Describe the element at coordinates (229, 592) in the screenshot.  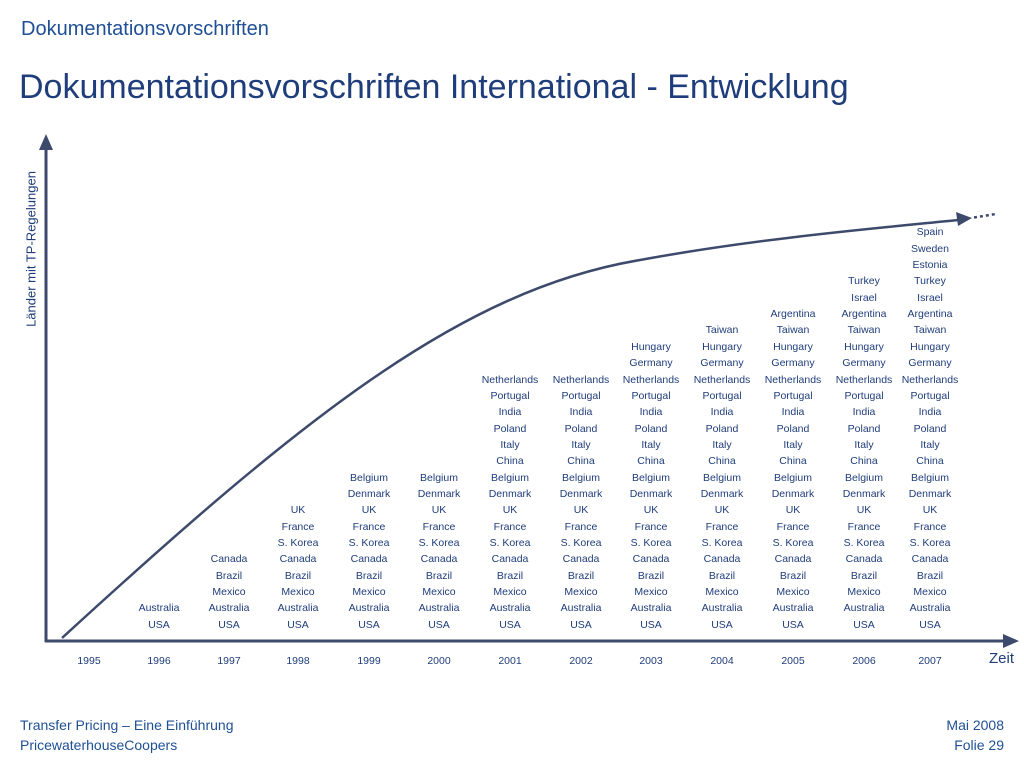
I see `country-column-1997: Canada Brazil Mexico Australia USA` at that location.